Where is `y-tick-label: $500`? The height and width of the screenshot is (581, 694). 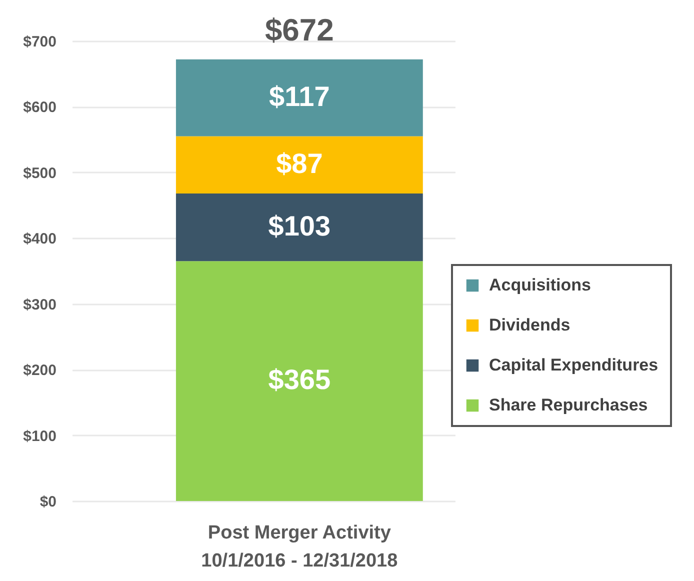
y-tick-label: $500 is located at coordinates (39, 173).